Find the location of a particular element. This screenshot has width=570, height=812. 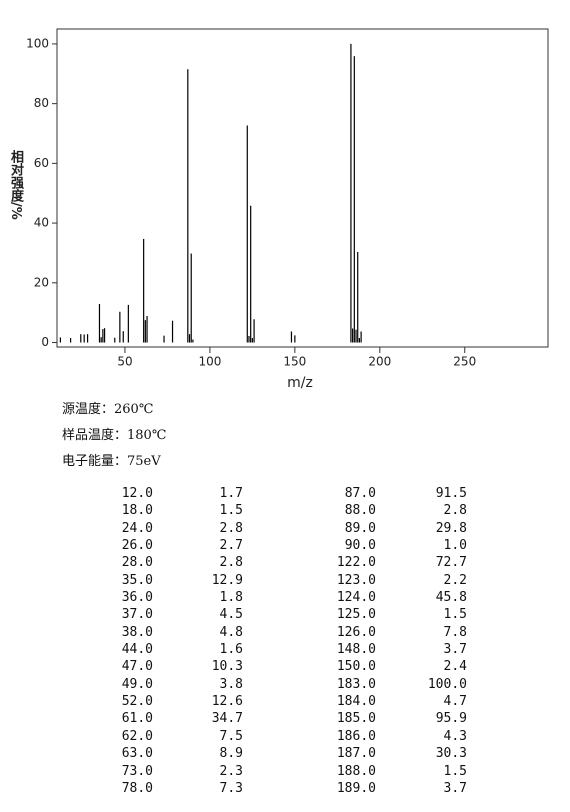

y-tick-label: 0 is located at coordinates (45, 342).